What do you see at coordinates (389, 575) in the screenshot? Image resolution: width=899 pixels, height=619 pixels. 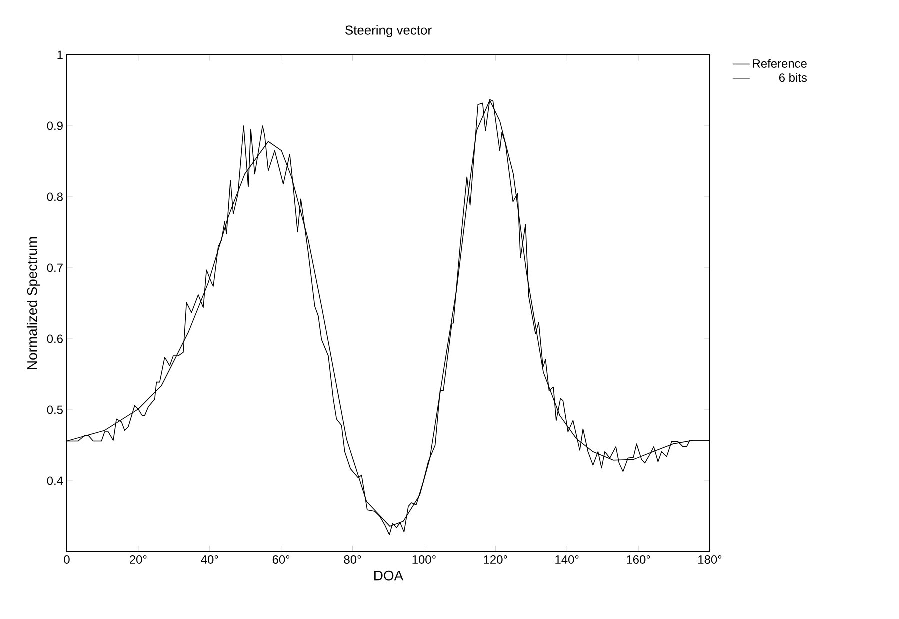 I see `x-axis-title: DOA` at bounding box center [389, 575].